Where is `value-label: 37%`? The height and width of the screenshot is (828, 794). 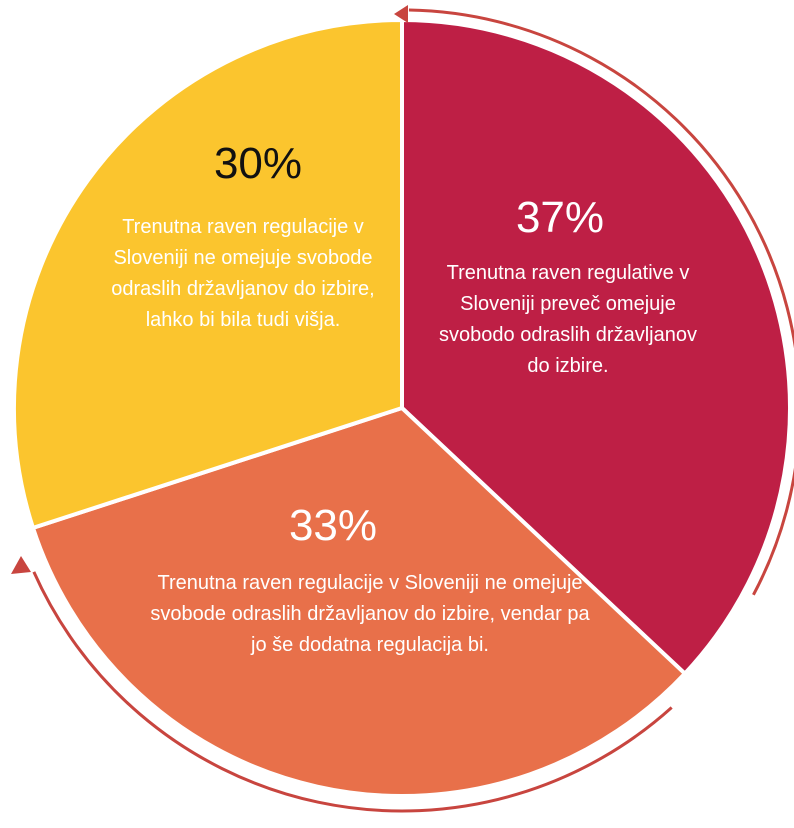
value-label: 37% is located at coordinates (560, 217).